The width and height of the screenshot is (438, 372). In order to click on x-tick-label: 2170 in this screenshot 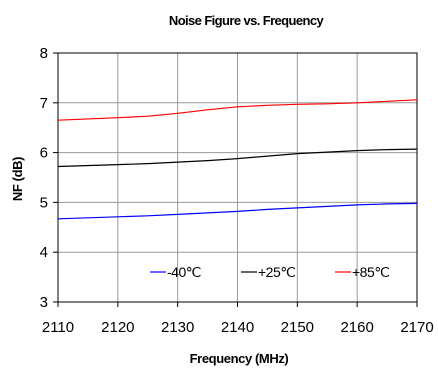, I will do `click(416, 327)`.